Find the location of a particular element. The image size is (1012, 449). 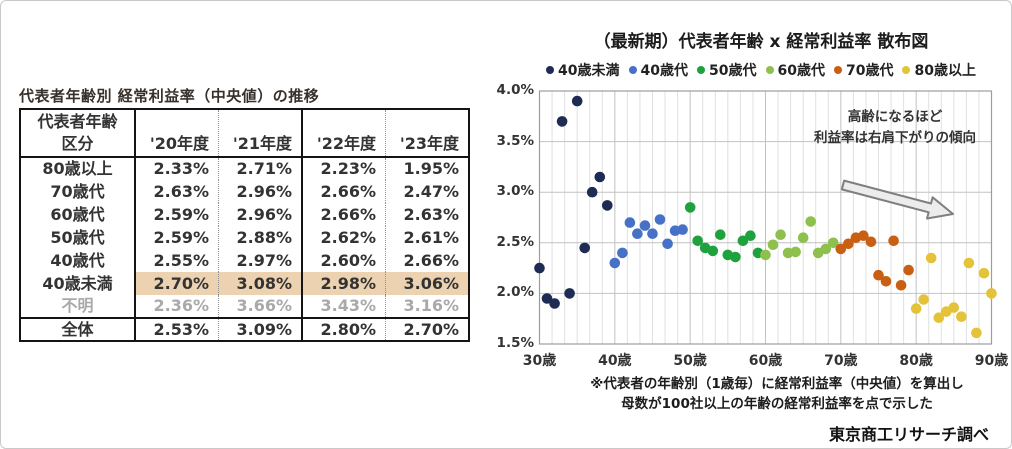

cell-value: 3.08% is located at coordinates (260, 283).